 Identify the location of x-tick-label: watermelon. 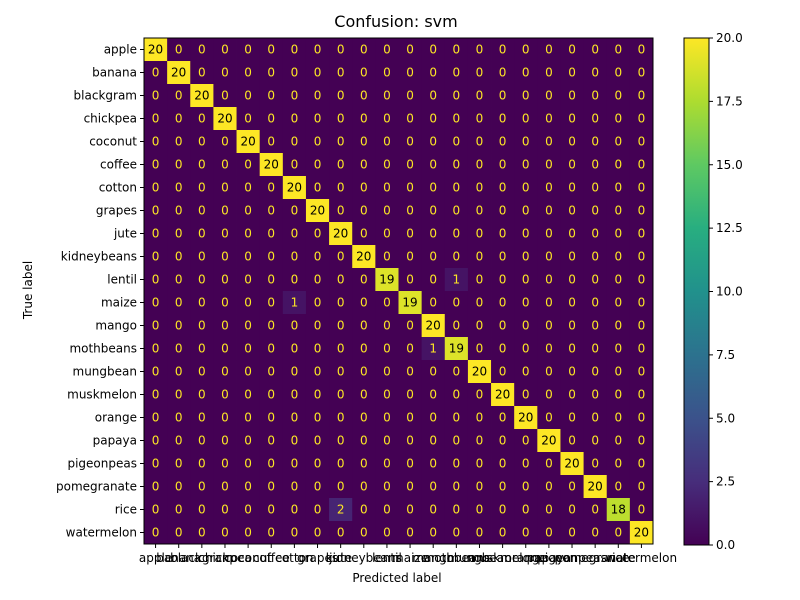
(641, 558).